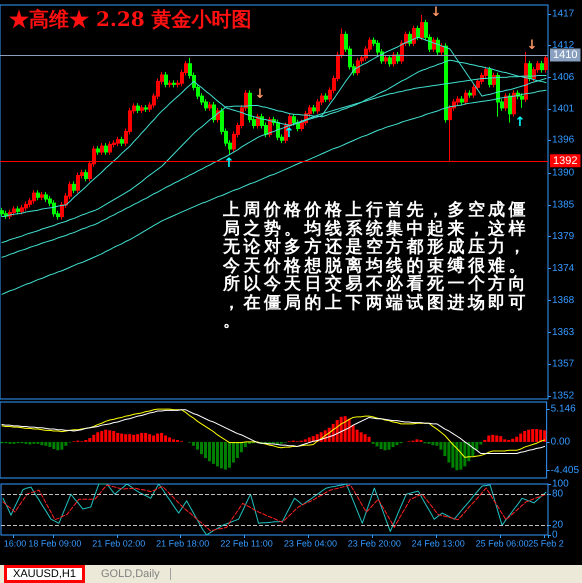  Describe the element at coordinates (560, 442) in the screenshot. I see `y-tick-label: 0.00` at that location.